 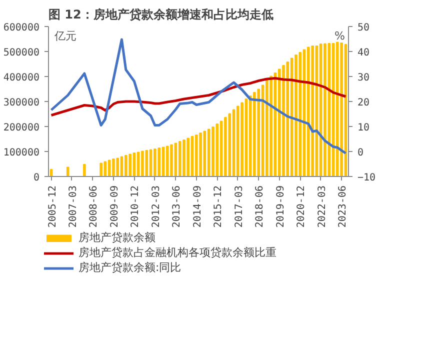 I want to click on x-tick-label: 2005-12, so click(x=52, y=206).